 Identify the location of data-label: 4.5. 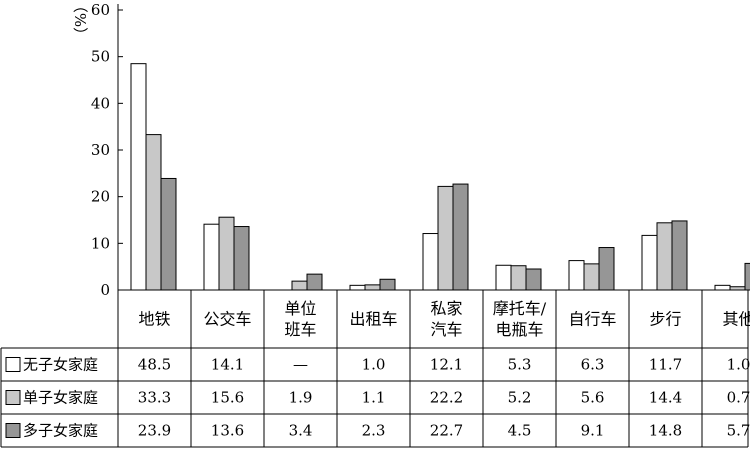
(520, 431).